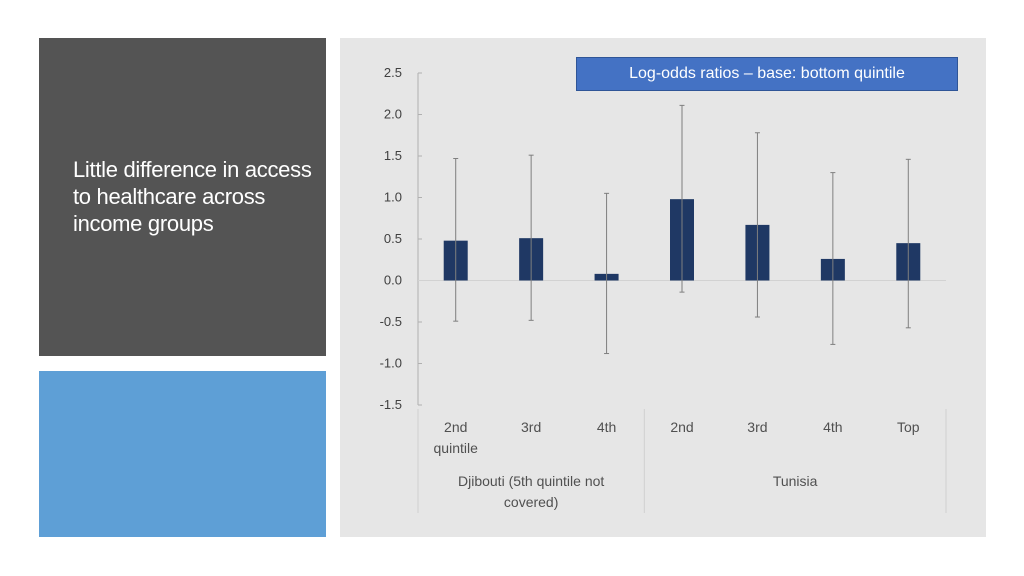 Image resolution: width=1024 pixels, height=576 pixels. I want to click on accent-panel, so click(182, 454).